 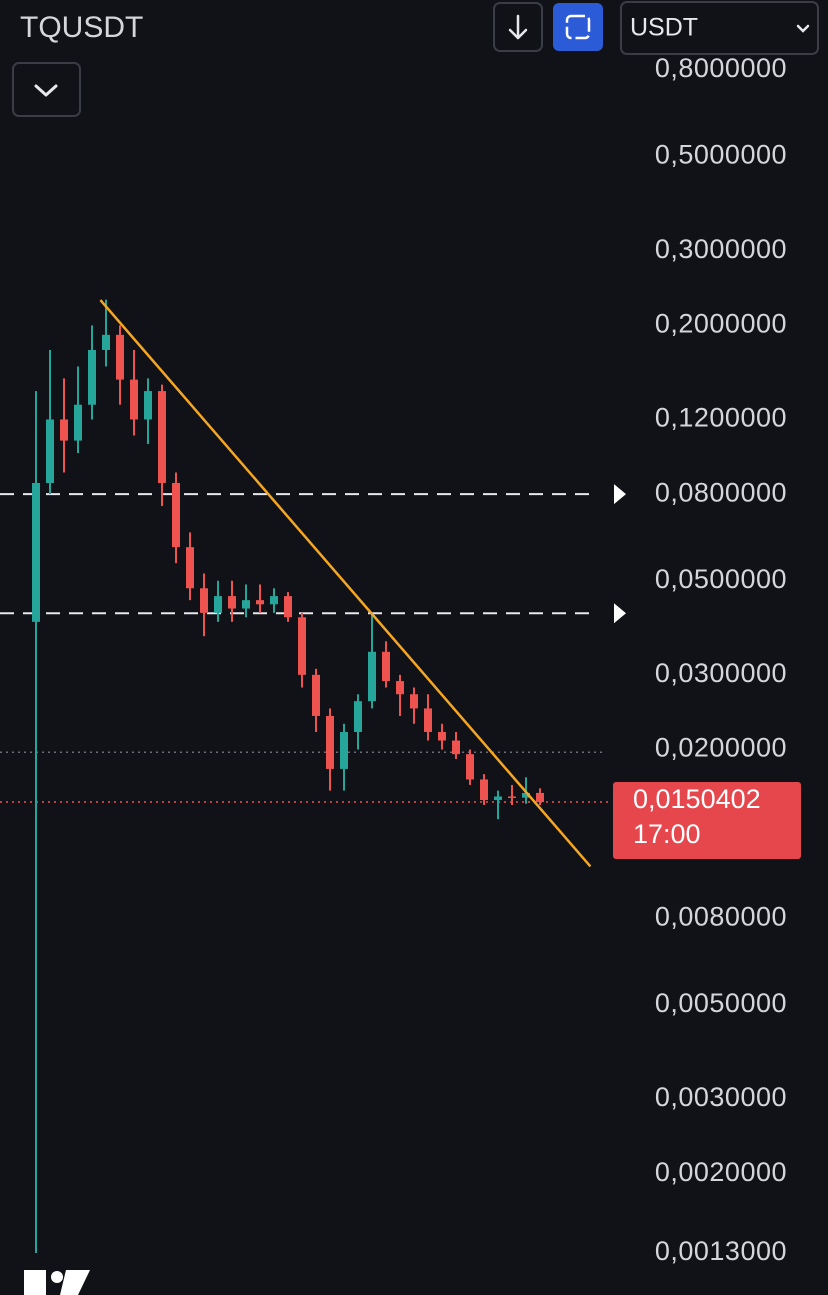 I want to click on y-tick-label: 0,0050000, so click(x=721, y=1003).